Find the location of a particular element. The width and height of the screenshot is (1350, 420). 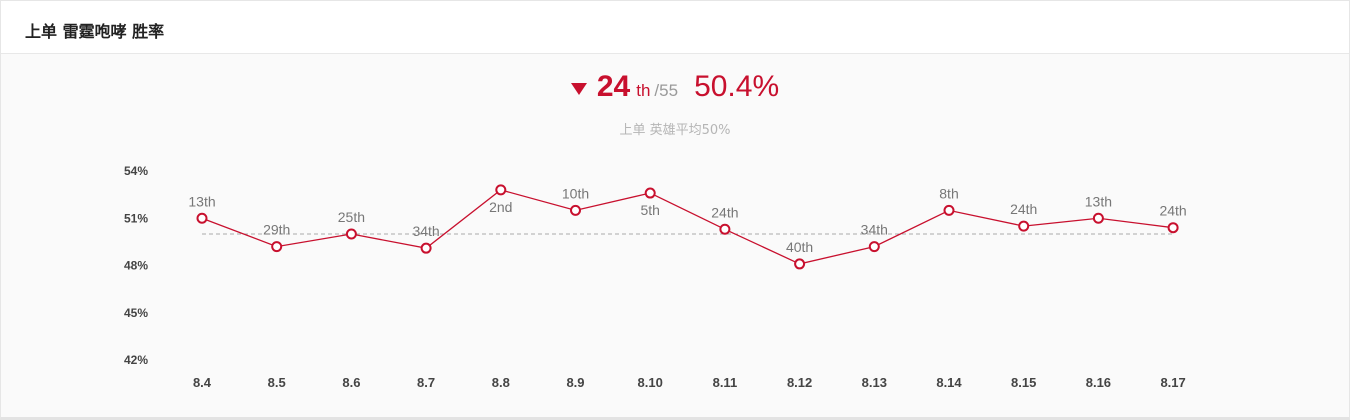

x-tick-label: 8.13 is located at coordinates (874, 382).